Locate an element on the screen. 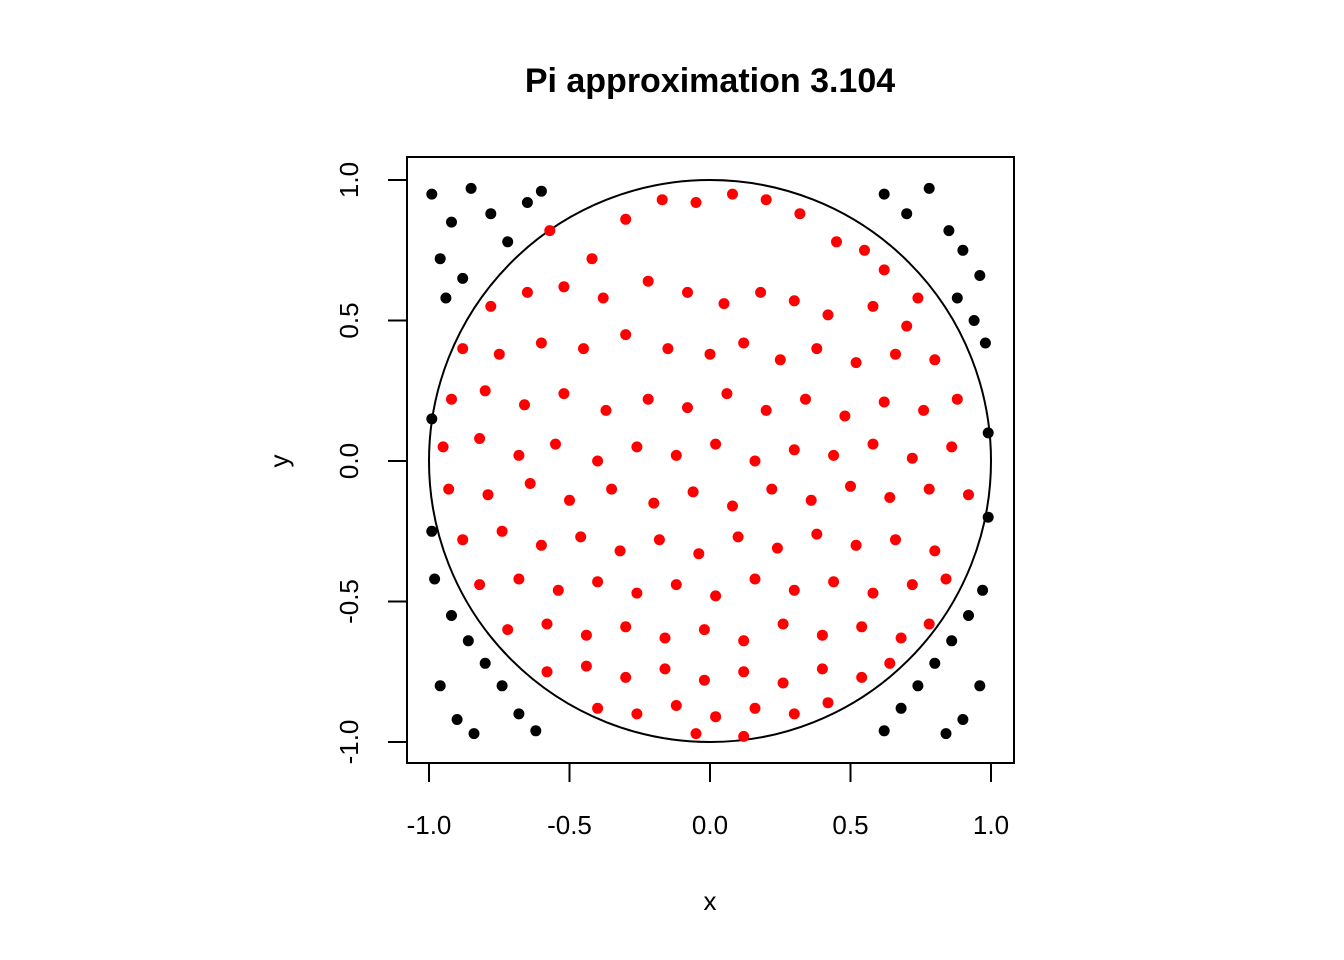  x-axis-label: x is located at coordinates (710, 901).